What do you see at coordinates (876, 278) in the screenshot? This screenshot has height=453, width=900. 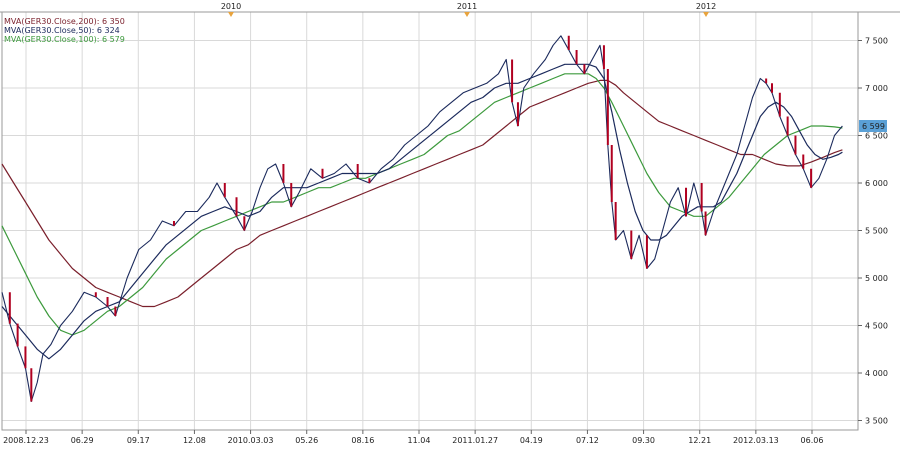 I see `y-tick-label: 5 000` at bounding box center [876, 278].